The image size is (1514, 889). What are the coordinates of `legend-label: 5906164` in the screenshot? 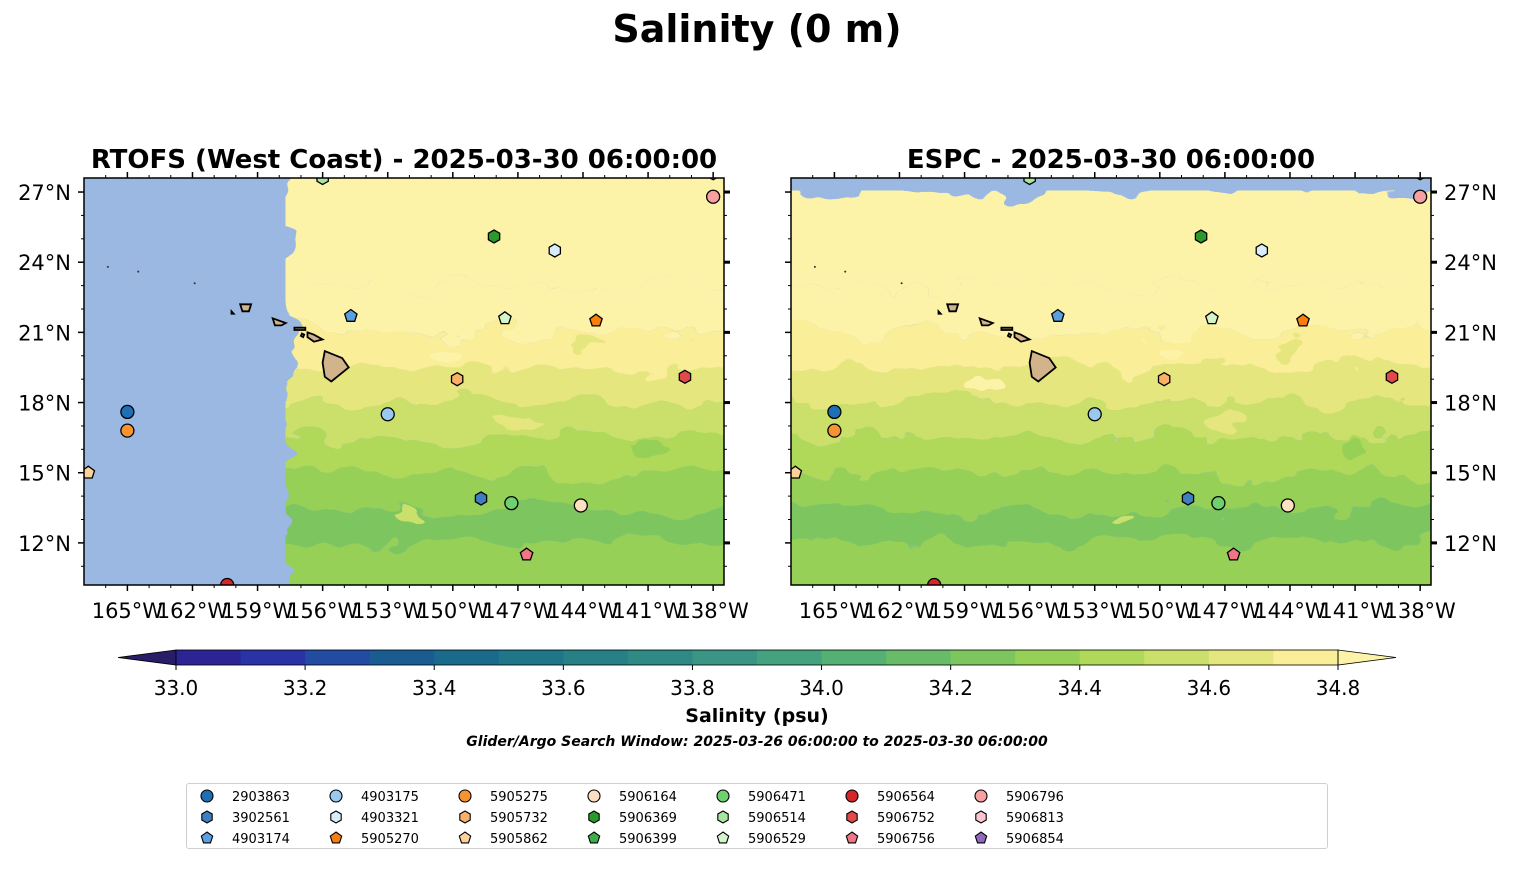 It's located at (648, 797).